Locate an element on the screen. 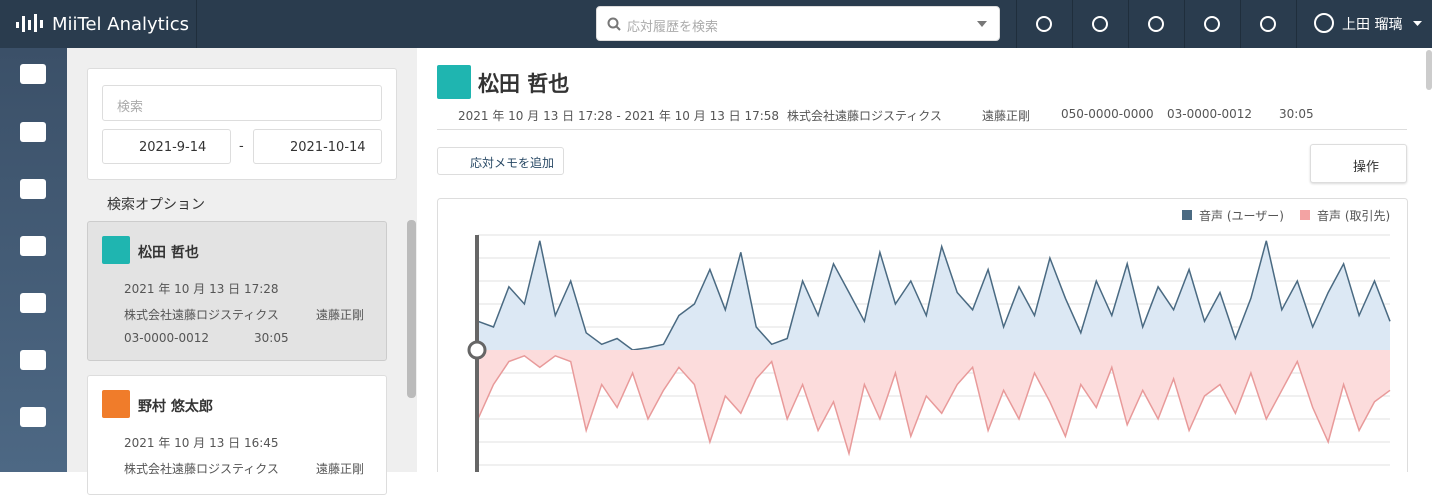  add-memo-button: 応対メモを追加 is located at coordinates (500, 161).